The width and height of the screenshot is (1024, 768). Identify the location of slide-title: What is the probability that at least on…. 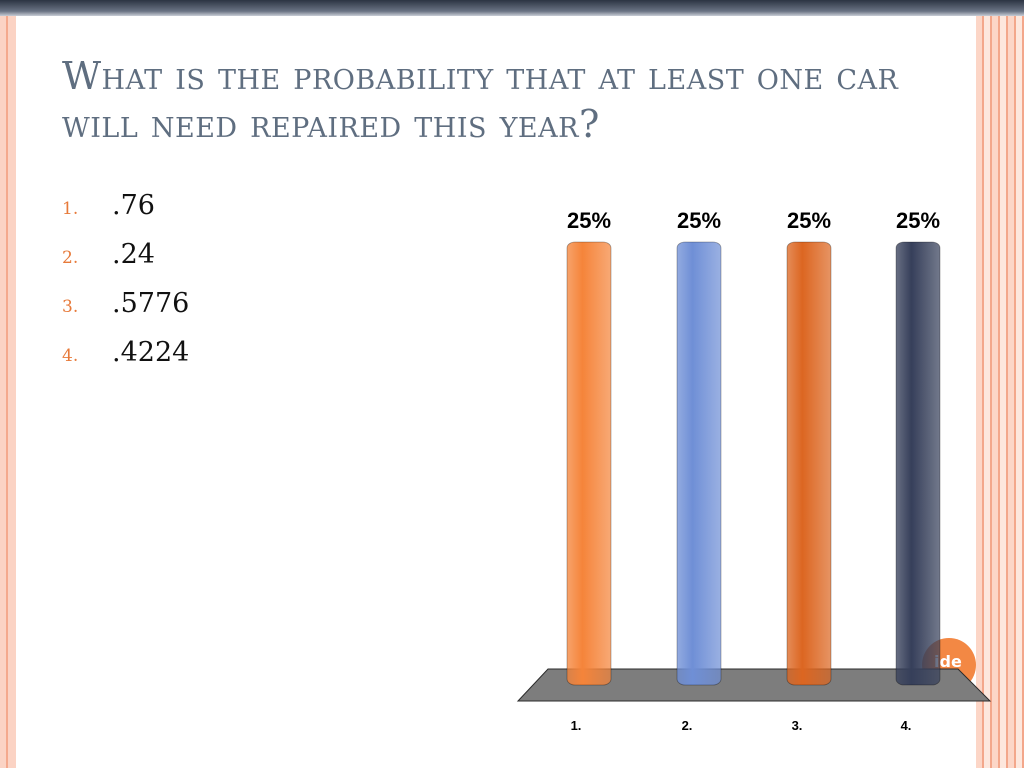
(480, 100).